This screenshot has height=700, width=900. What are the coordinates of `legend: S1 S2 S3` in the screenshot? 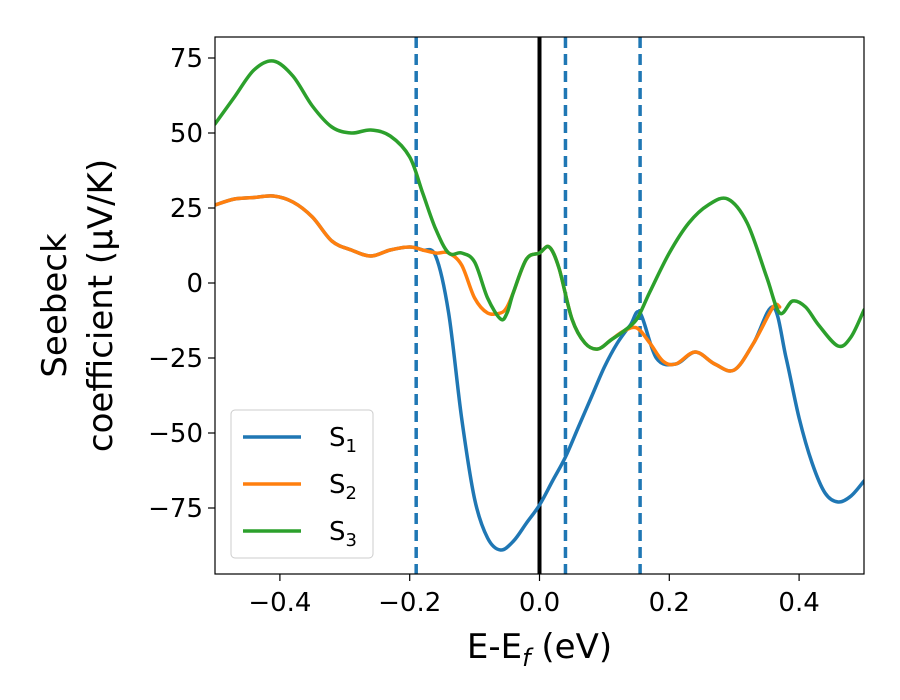 It's located at (302, 484).